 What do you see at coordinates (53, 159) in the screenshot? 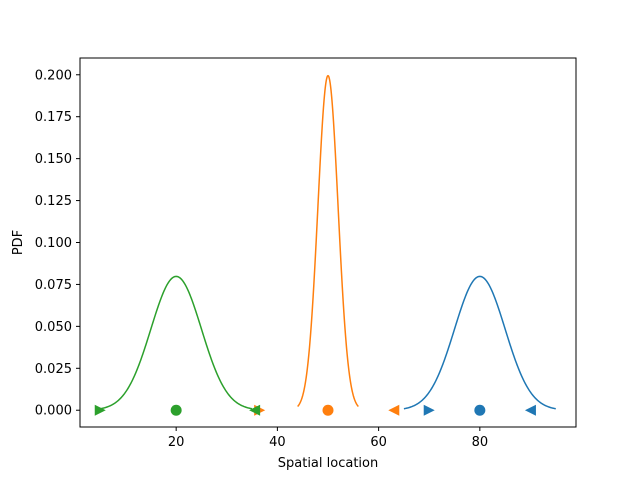
I see `y-tick-label: 0.150` at bounding box center [53, 159].